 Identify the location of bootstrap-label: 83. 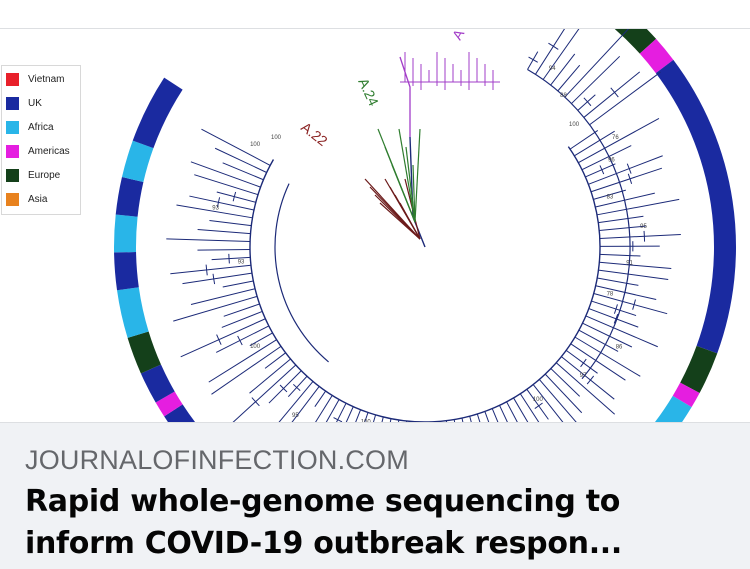
(610, 197).